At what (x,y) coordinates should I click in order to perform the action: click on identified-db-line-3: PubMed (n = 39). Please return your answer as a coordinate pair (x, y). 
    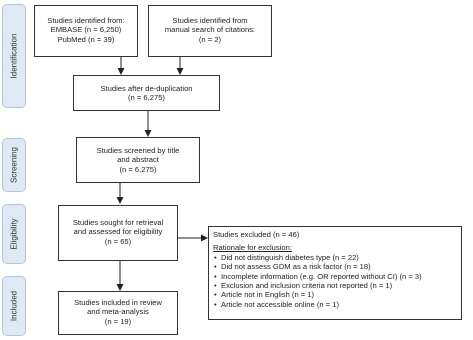
    Looking at the image, I should click on (86, 39).